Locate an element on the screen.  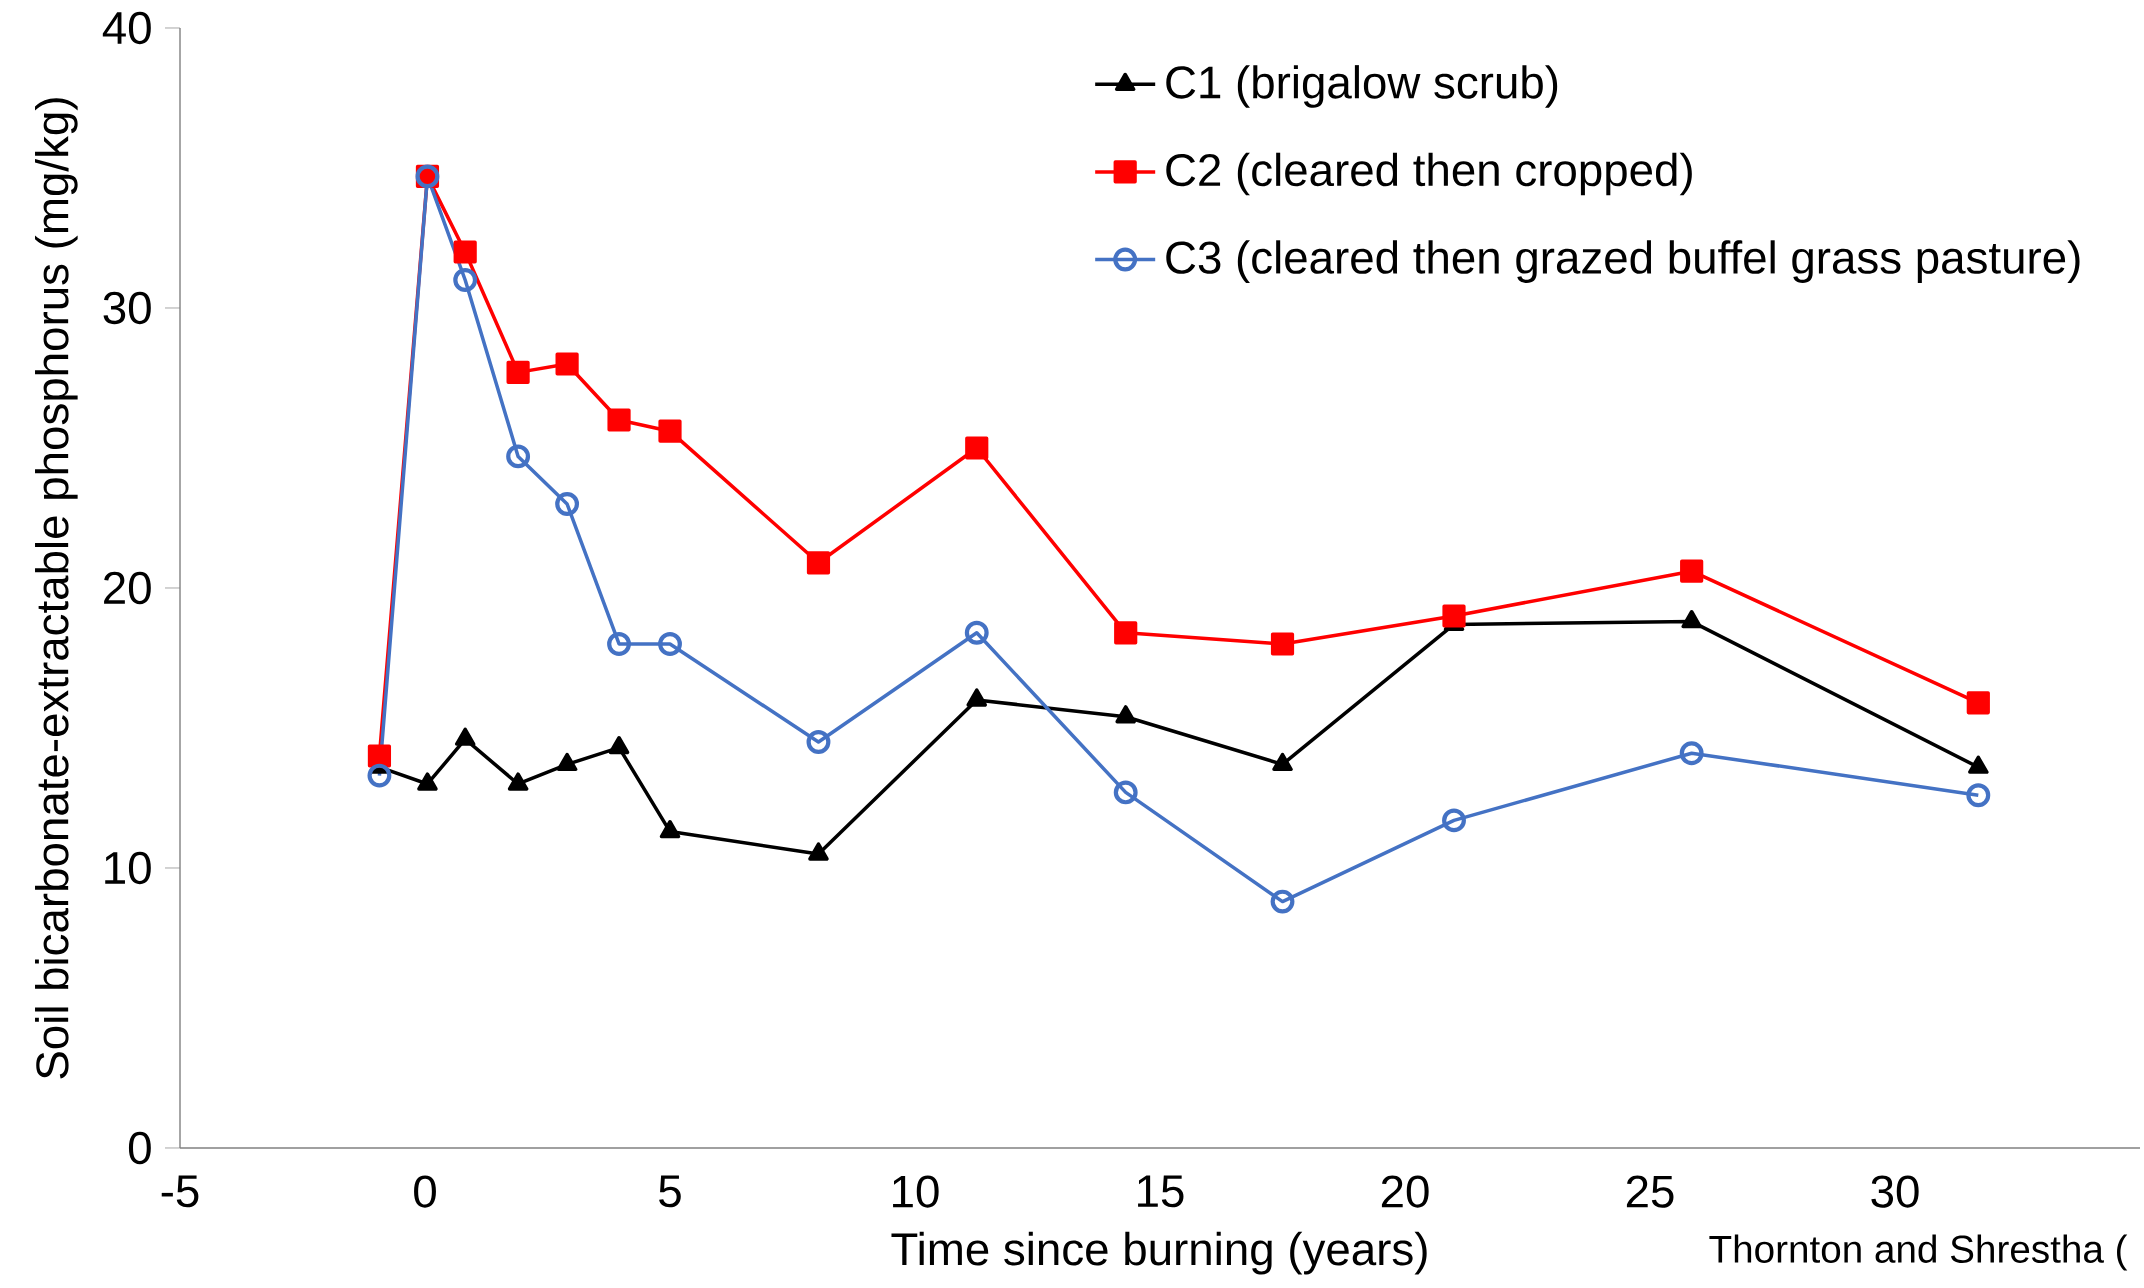
y-tick-label: 10 is located at coordinates (128, 868).